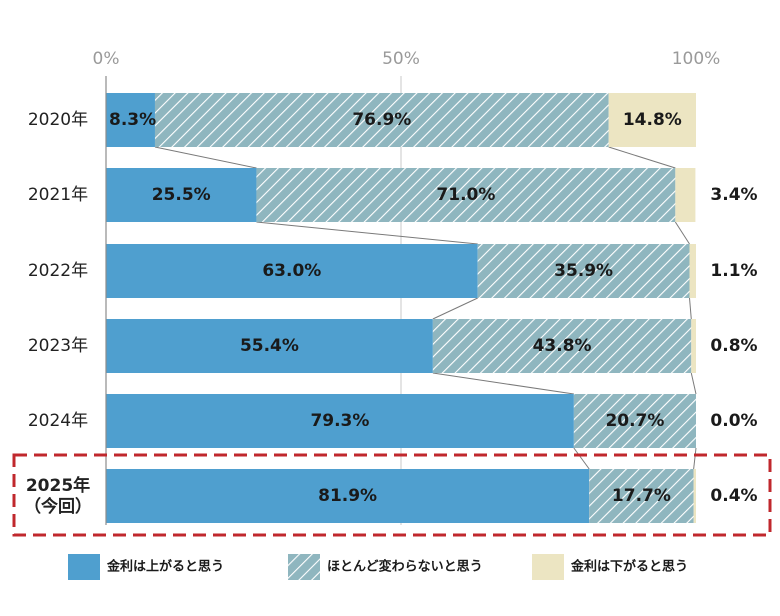  Describe the element at coordinates (733, 496) in the screenshot. I see `data-label: 0.4%` at that location.